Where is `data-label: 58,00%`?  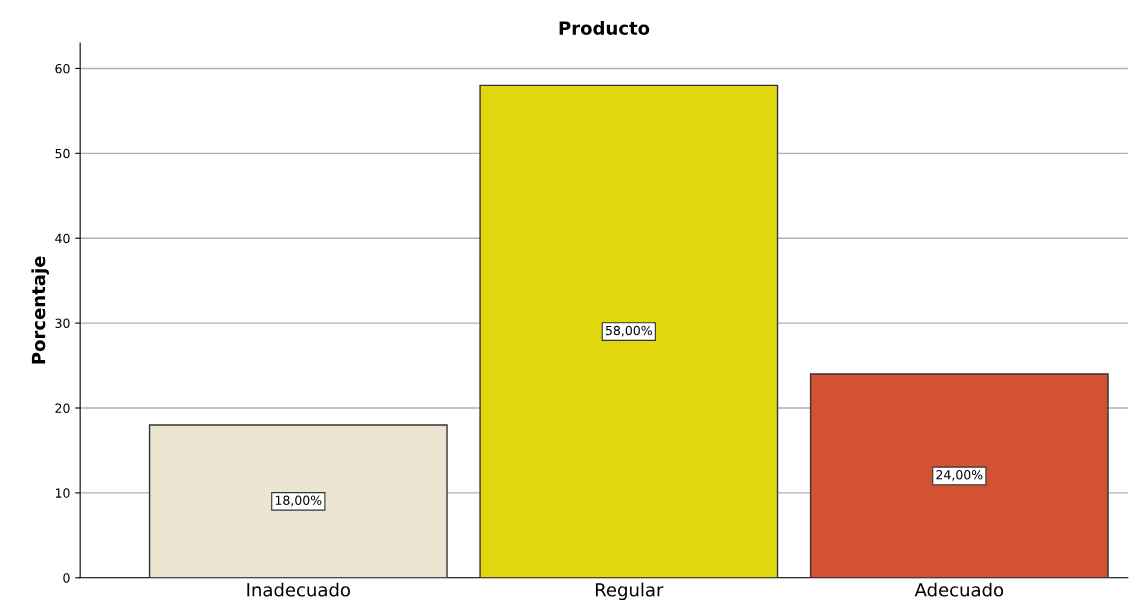
data-label: 58,00% is located at coordinates (628, 331).